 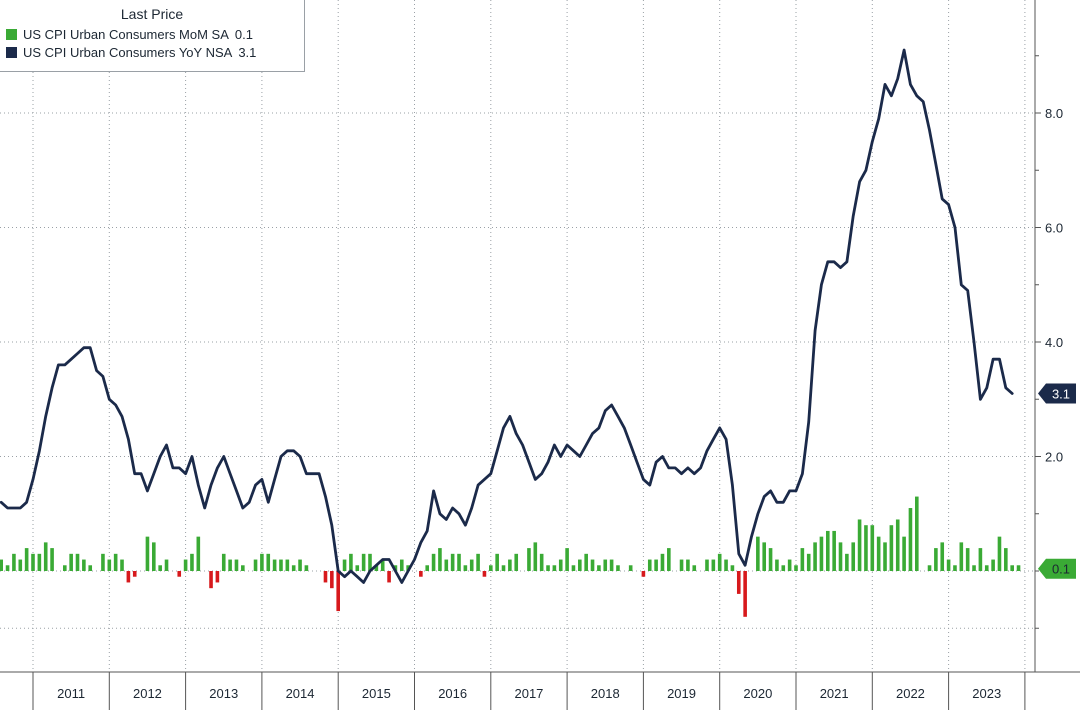 I want to click on x-tick-label: 2023, so click(x=986, y=693).